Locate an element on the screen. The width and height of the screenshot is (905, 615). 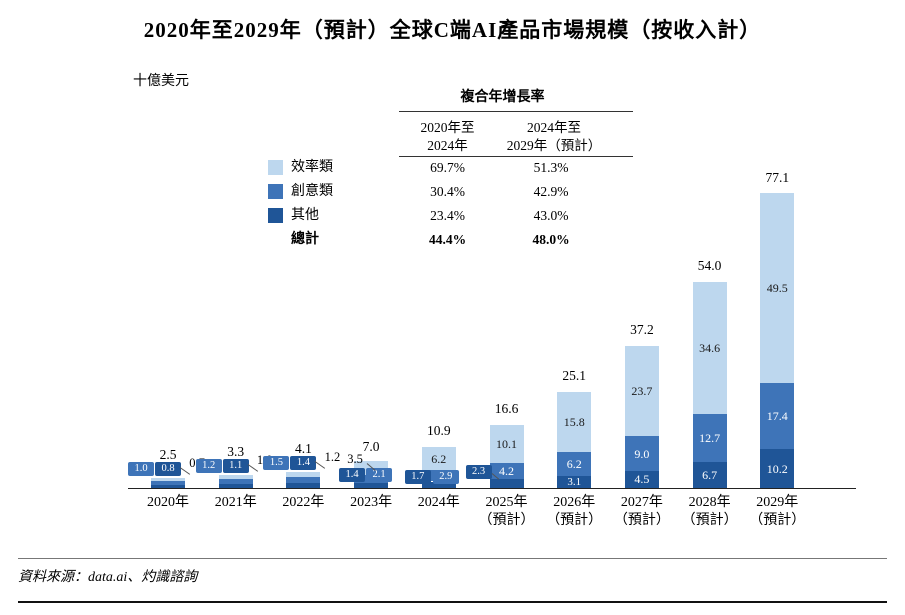
cagr-value-col2-row3: 48.0% is located at coordinates (551, 240).